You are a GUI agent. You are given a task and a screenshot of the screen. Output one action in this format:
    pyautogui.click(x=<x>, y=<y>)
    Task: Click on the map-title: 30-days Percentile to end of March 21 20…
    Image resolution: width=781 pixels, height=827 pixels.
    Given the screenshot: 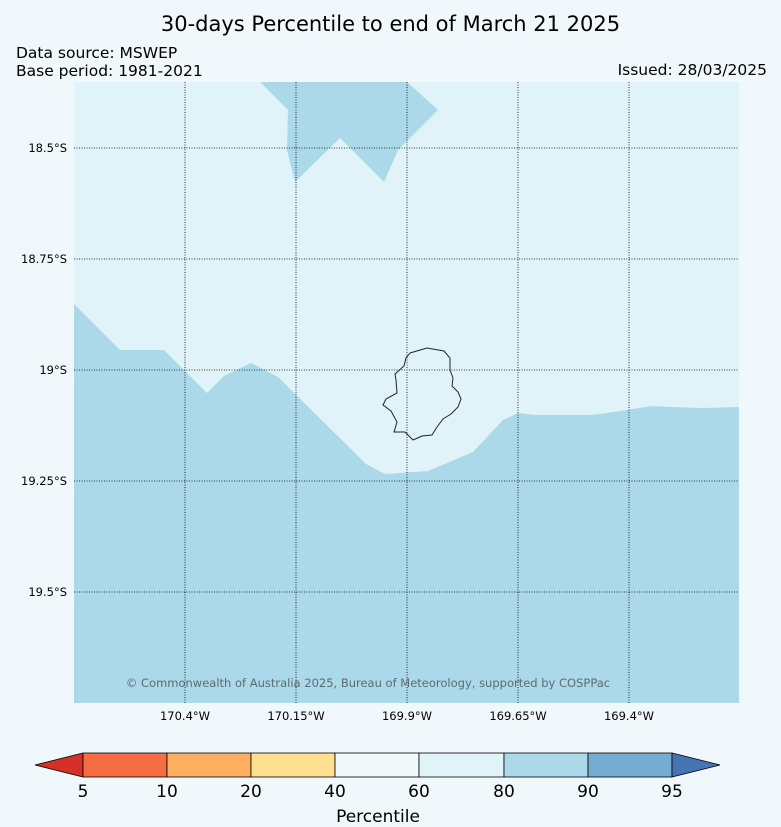 What is the action you would take?
    pyautogui.click(x=390, y=24)
    